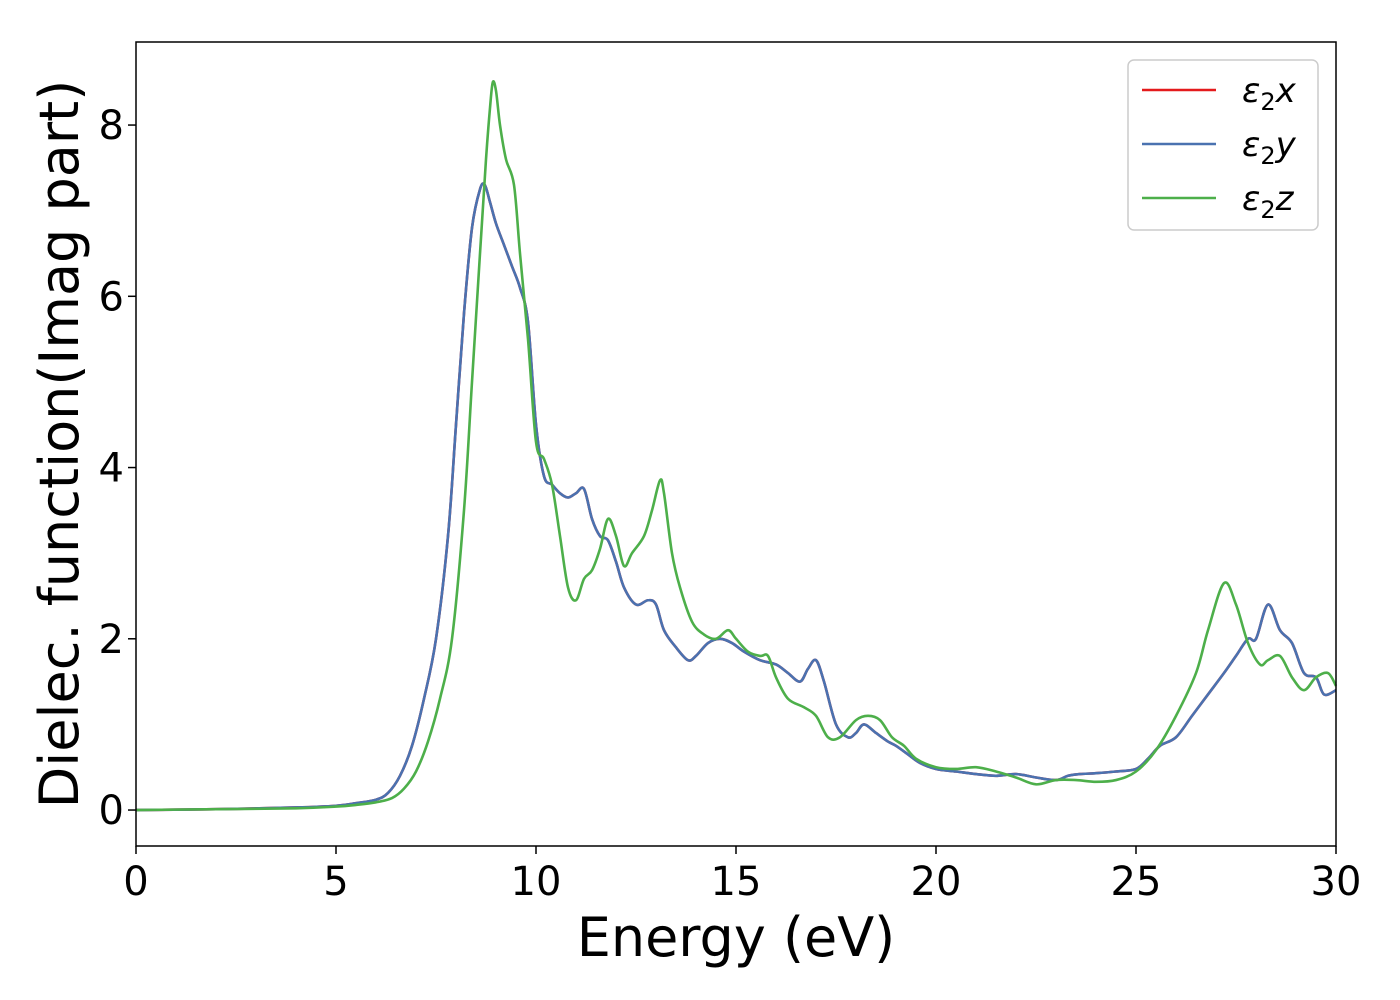 This screenshot has height=1000, width=1400. I want to click on x-tick-label: 10, so click(536, 882).